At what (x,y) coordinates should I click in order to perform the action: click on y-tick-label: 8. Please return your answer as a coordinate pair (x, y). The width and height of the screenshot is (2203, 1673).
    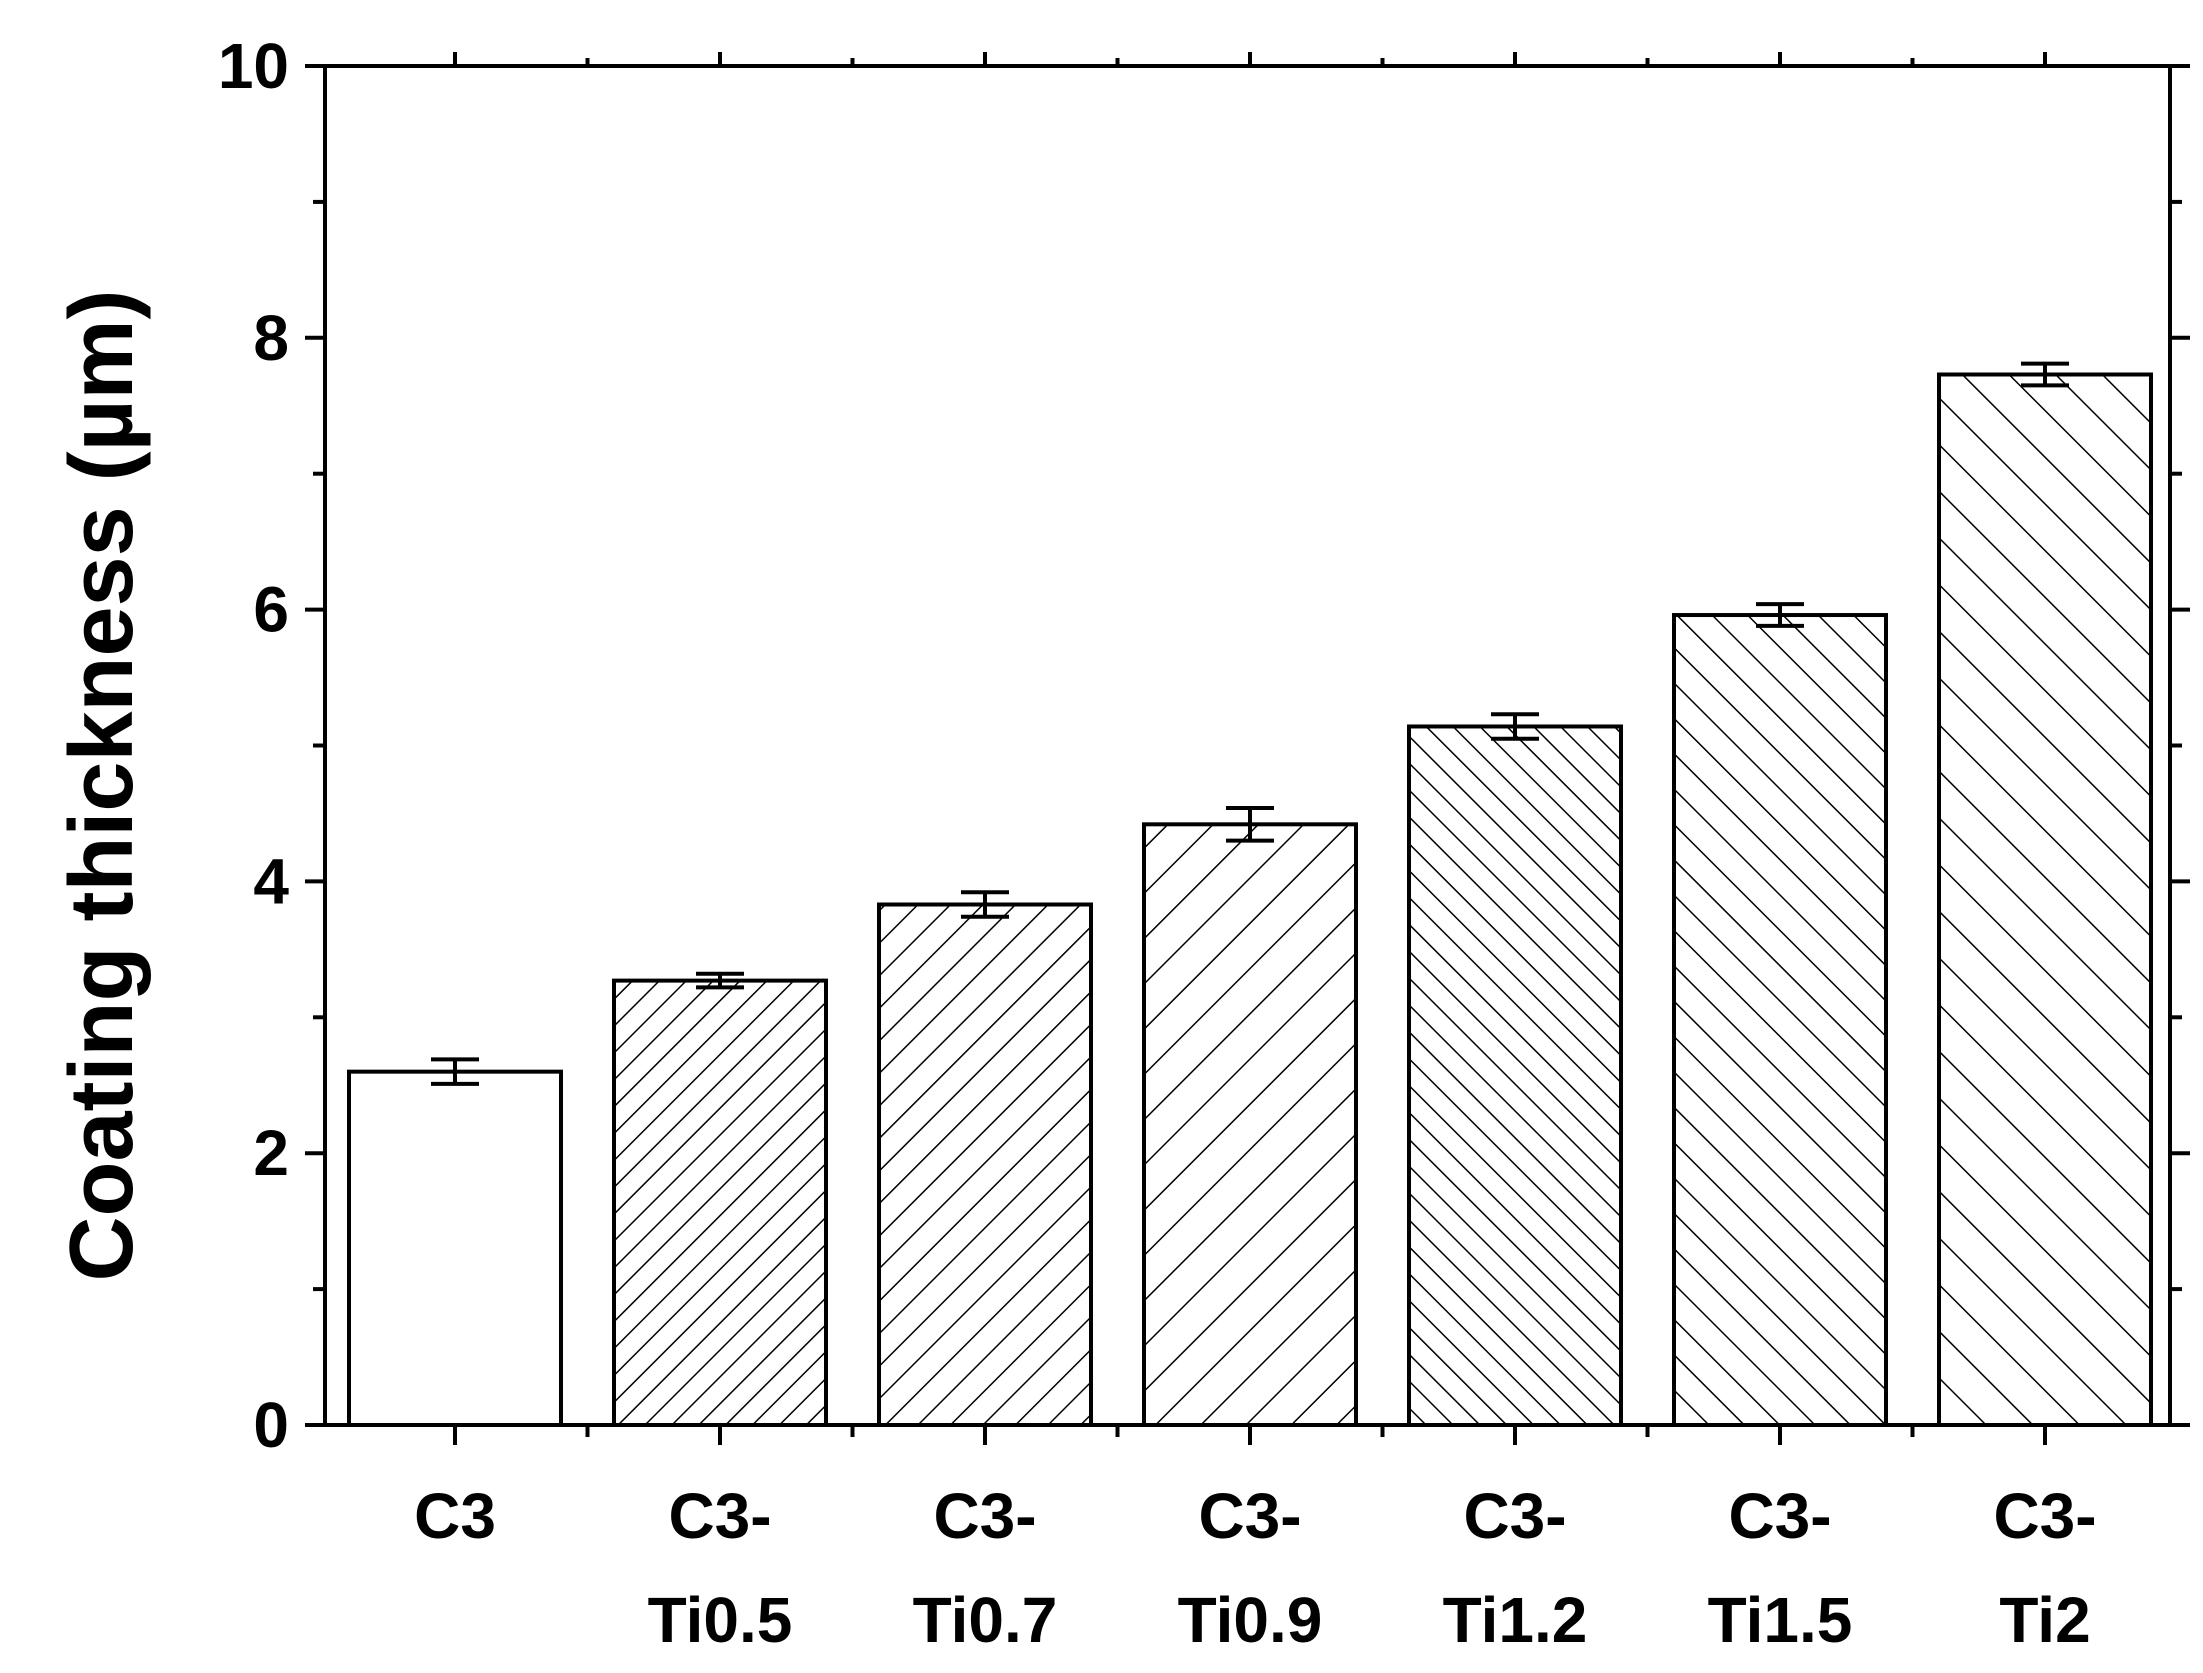
    Looking at the image, I should click on (271, 338).